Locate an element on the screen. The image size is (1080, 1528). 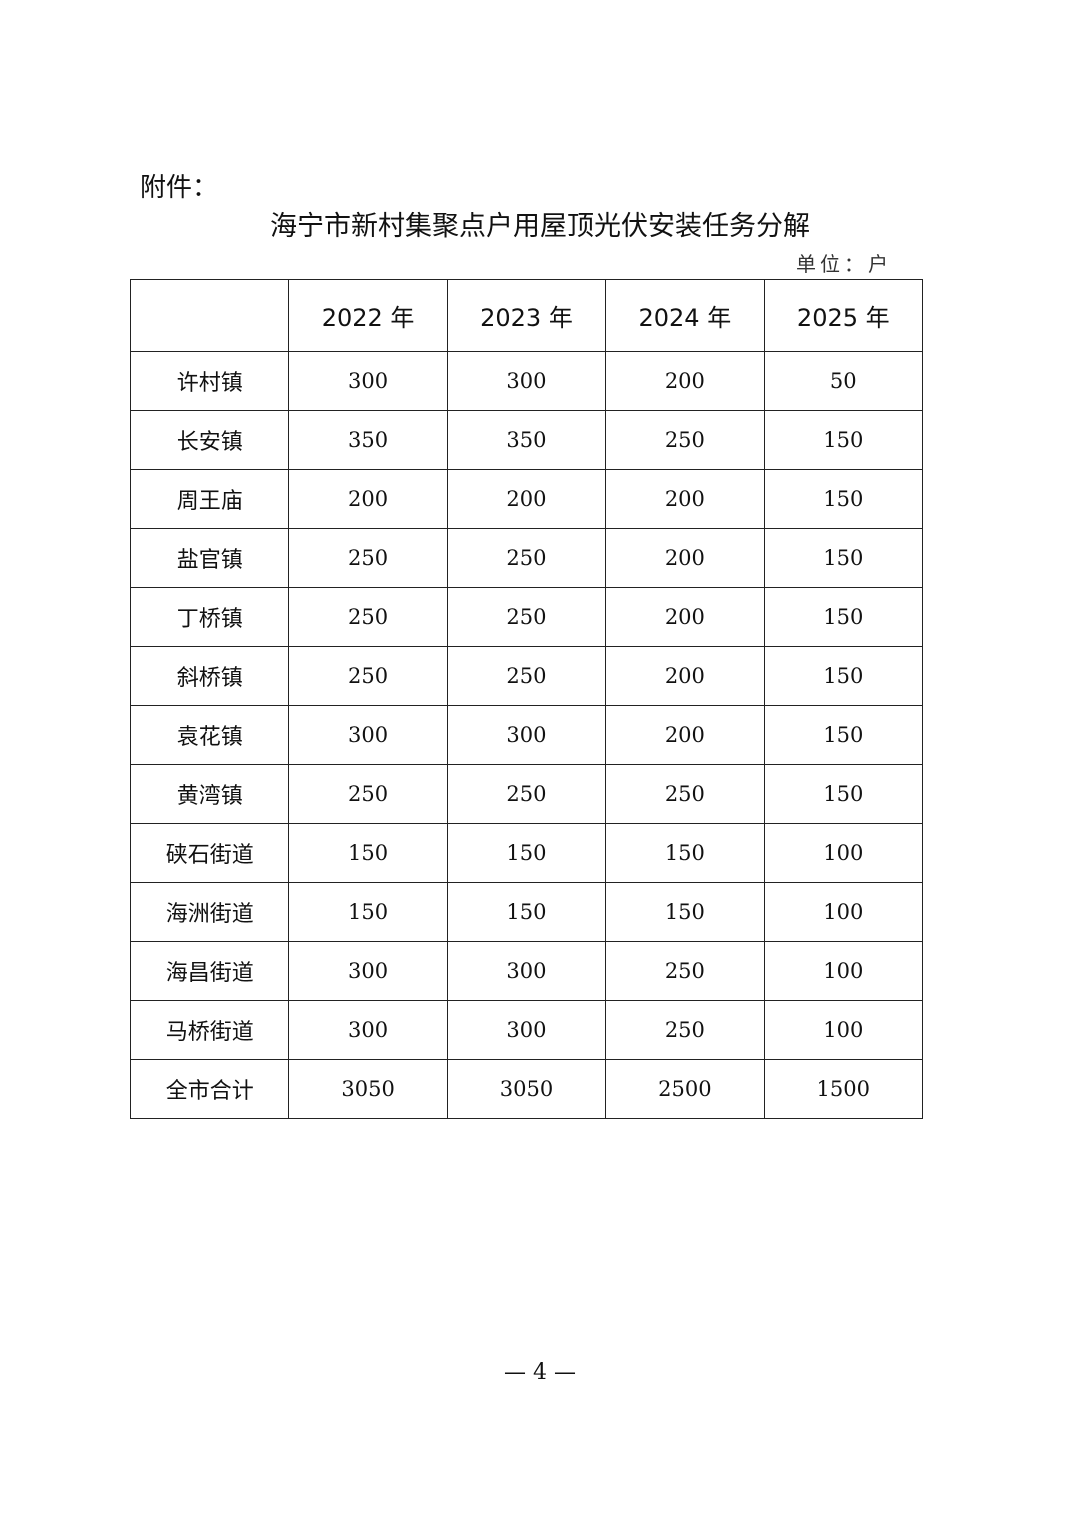
table-cell: 50 is located at coordinates (843, 381).